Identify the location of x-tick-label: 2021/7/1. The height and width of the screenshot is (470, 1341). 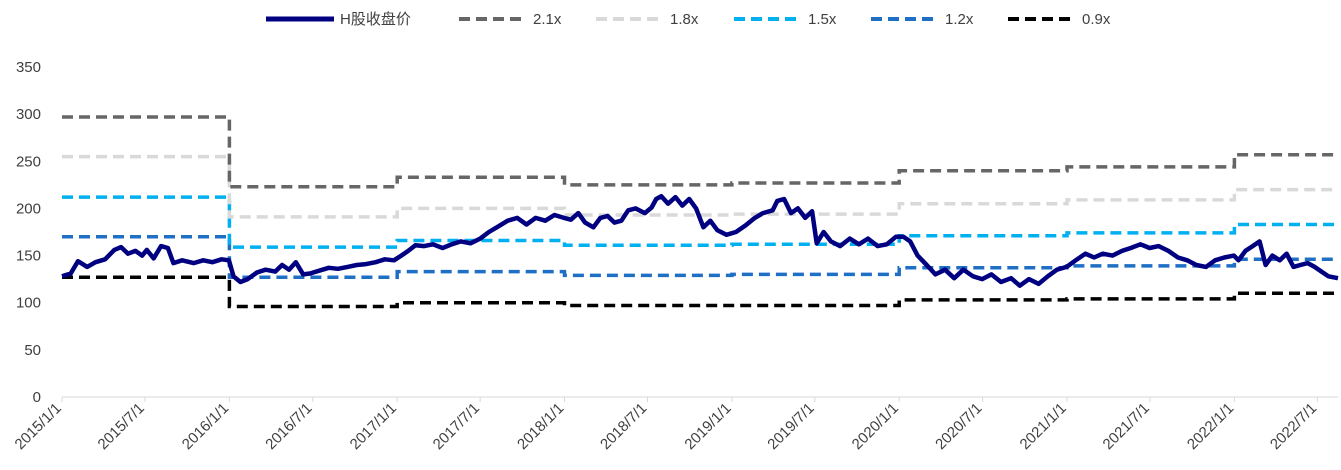
(1126, 426).